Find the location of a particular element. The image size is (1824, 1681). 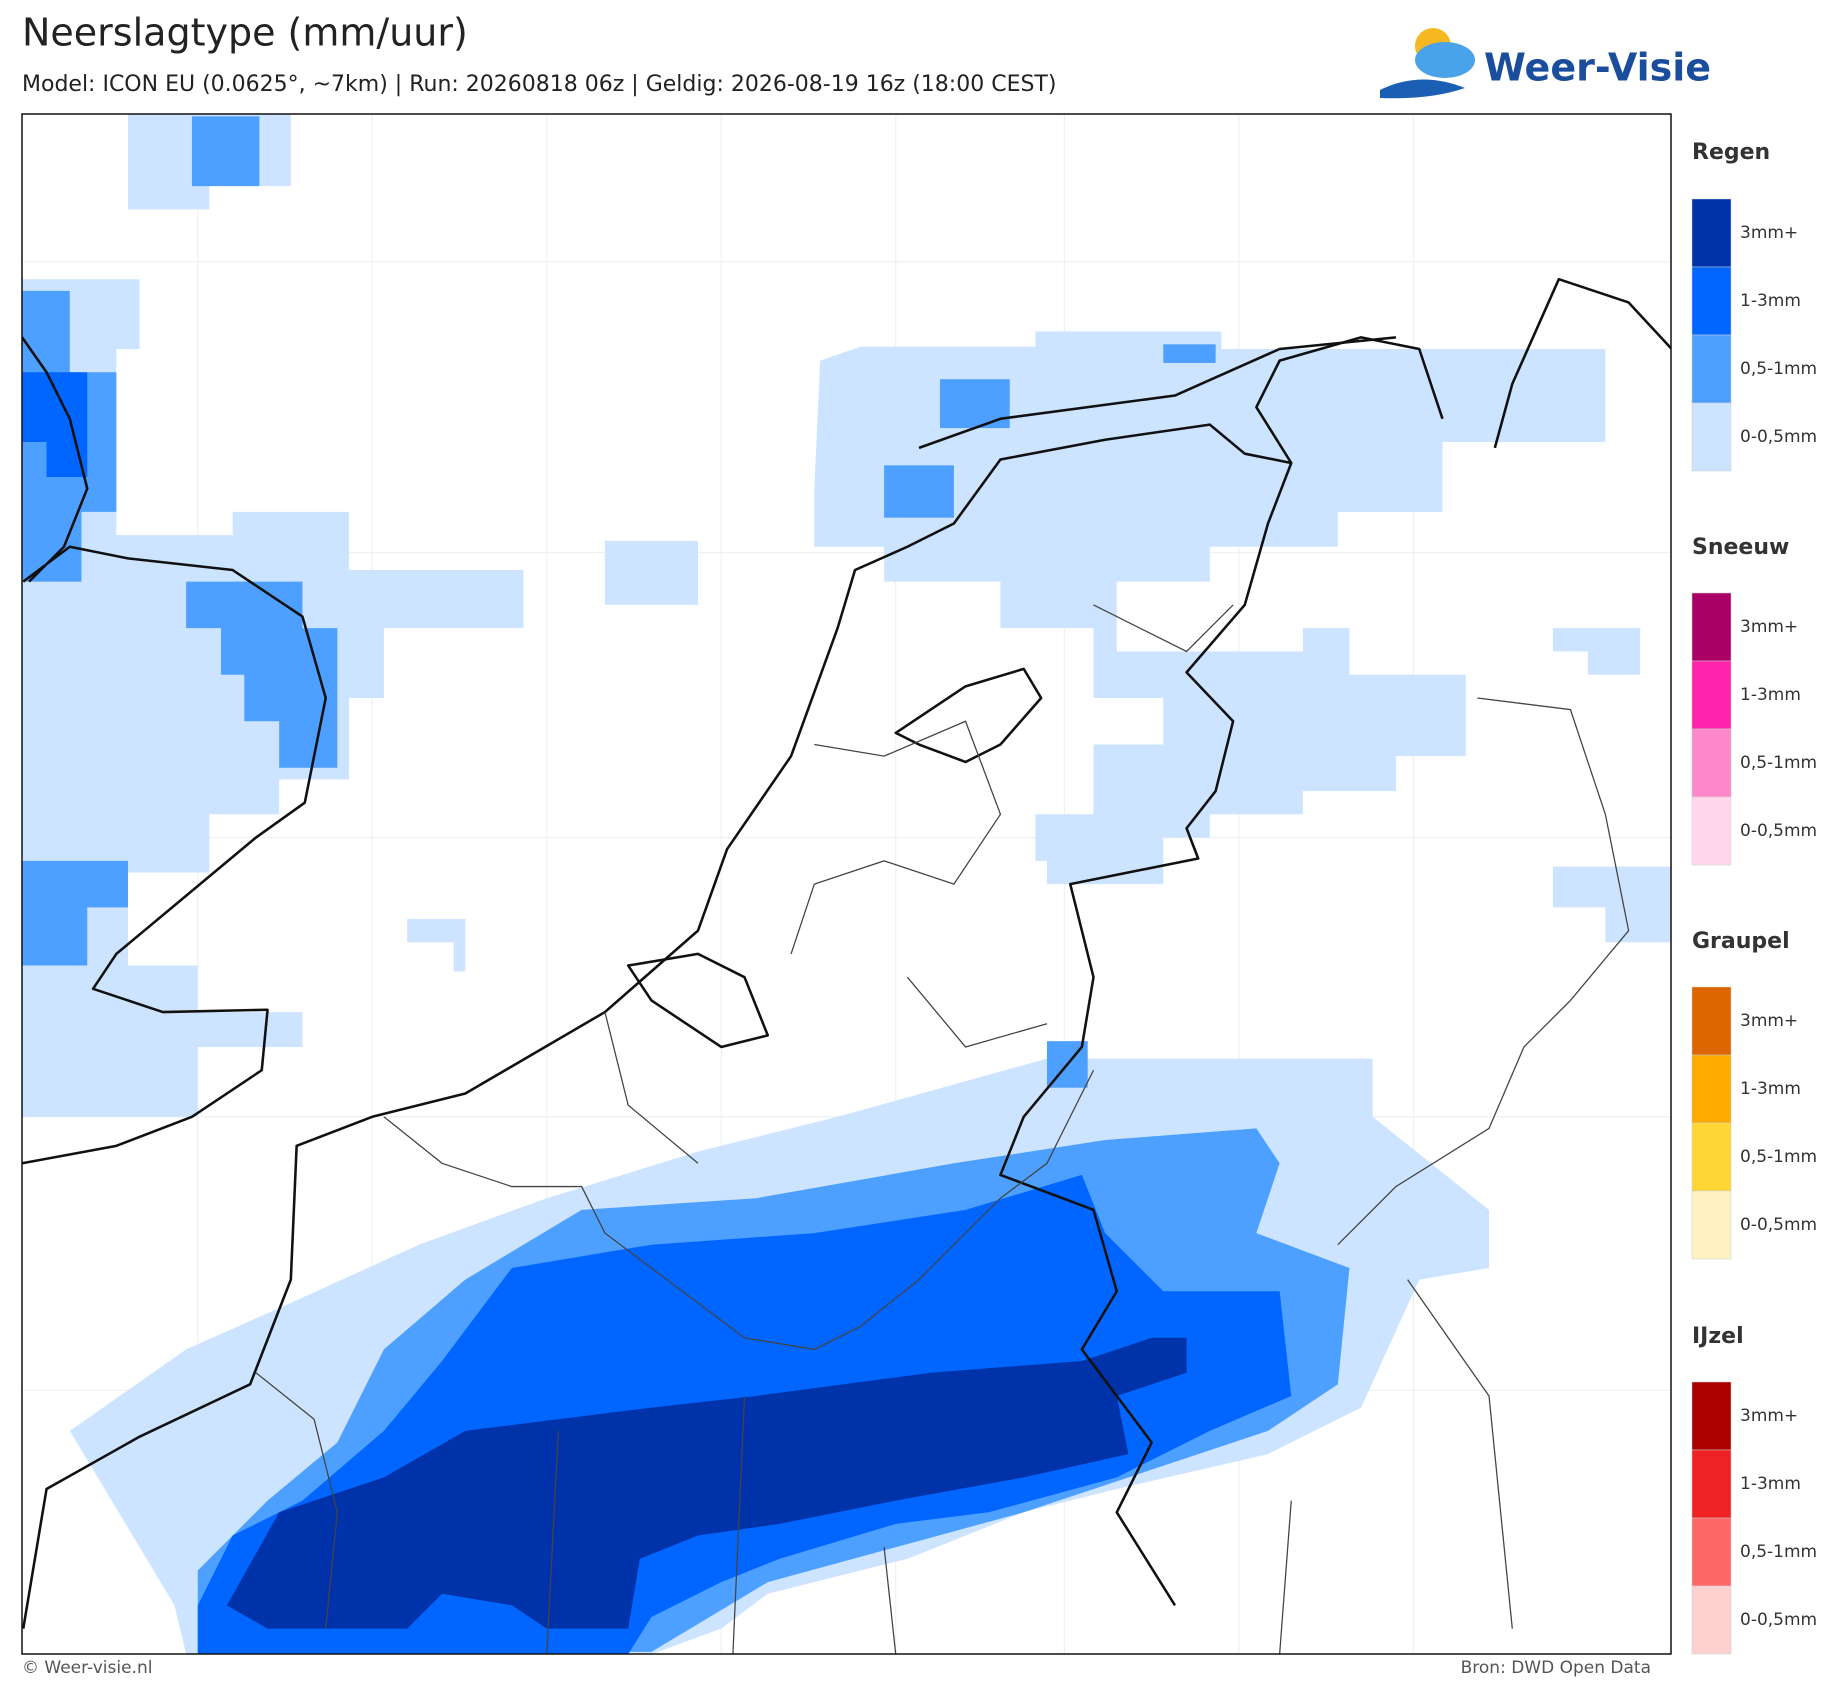

footer-credit: © Weer-visie.nl is located at coordinates (87, 1668).